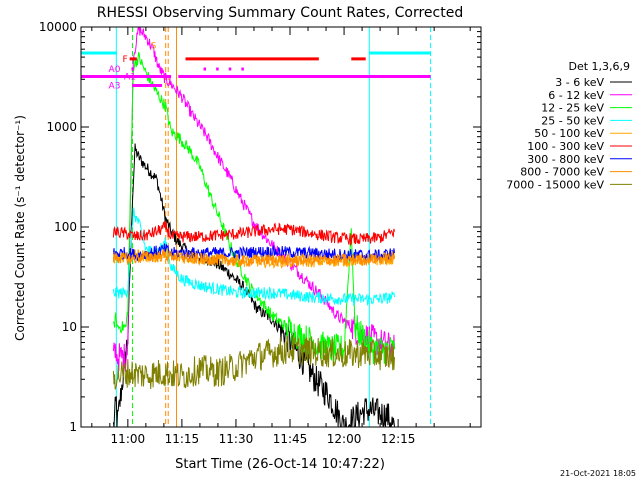  I want to click on legend-label-3: 25 - 50 keV, so click(572, 120).